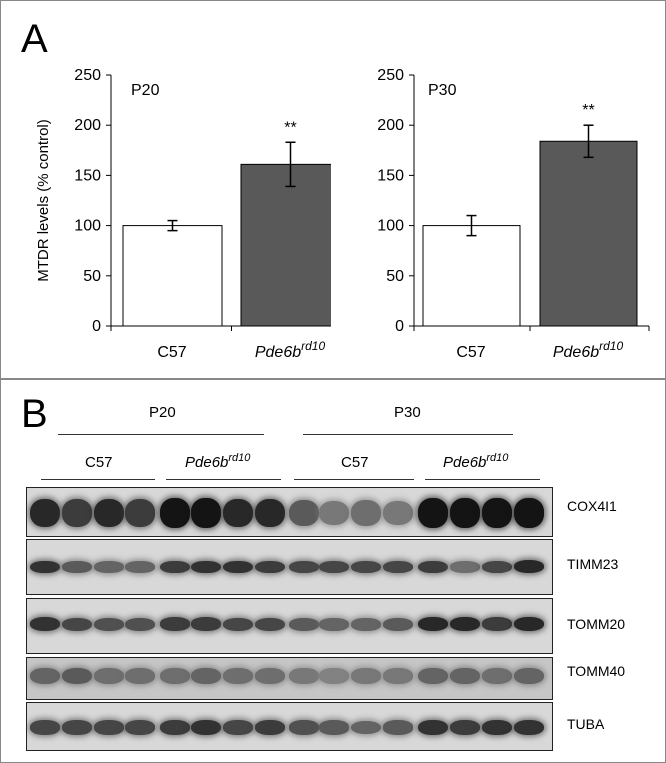 This screenshot has height=763, width=666. I want to click on chart0-ytick-label: 200, so click(87, 125).